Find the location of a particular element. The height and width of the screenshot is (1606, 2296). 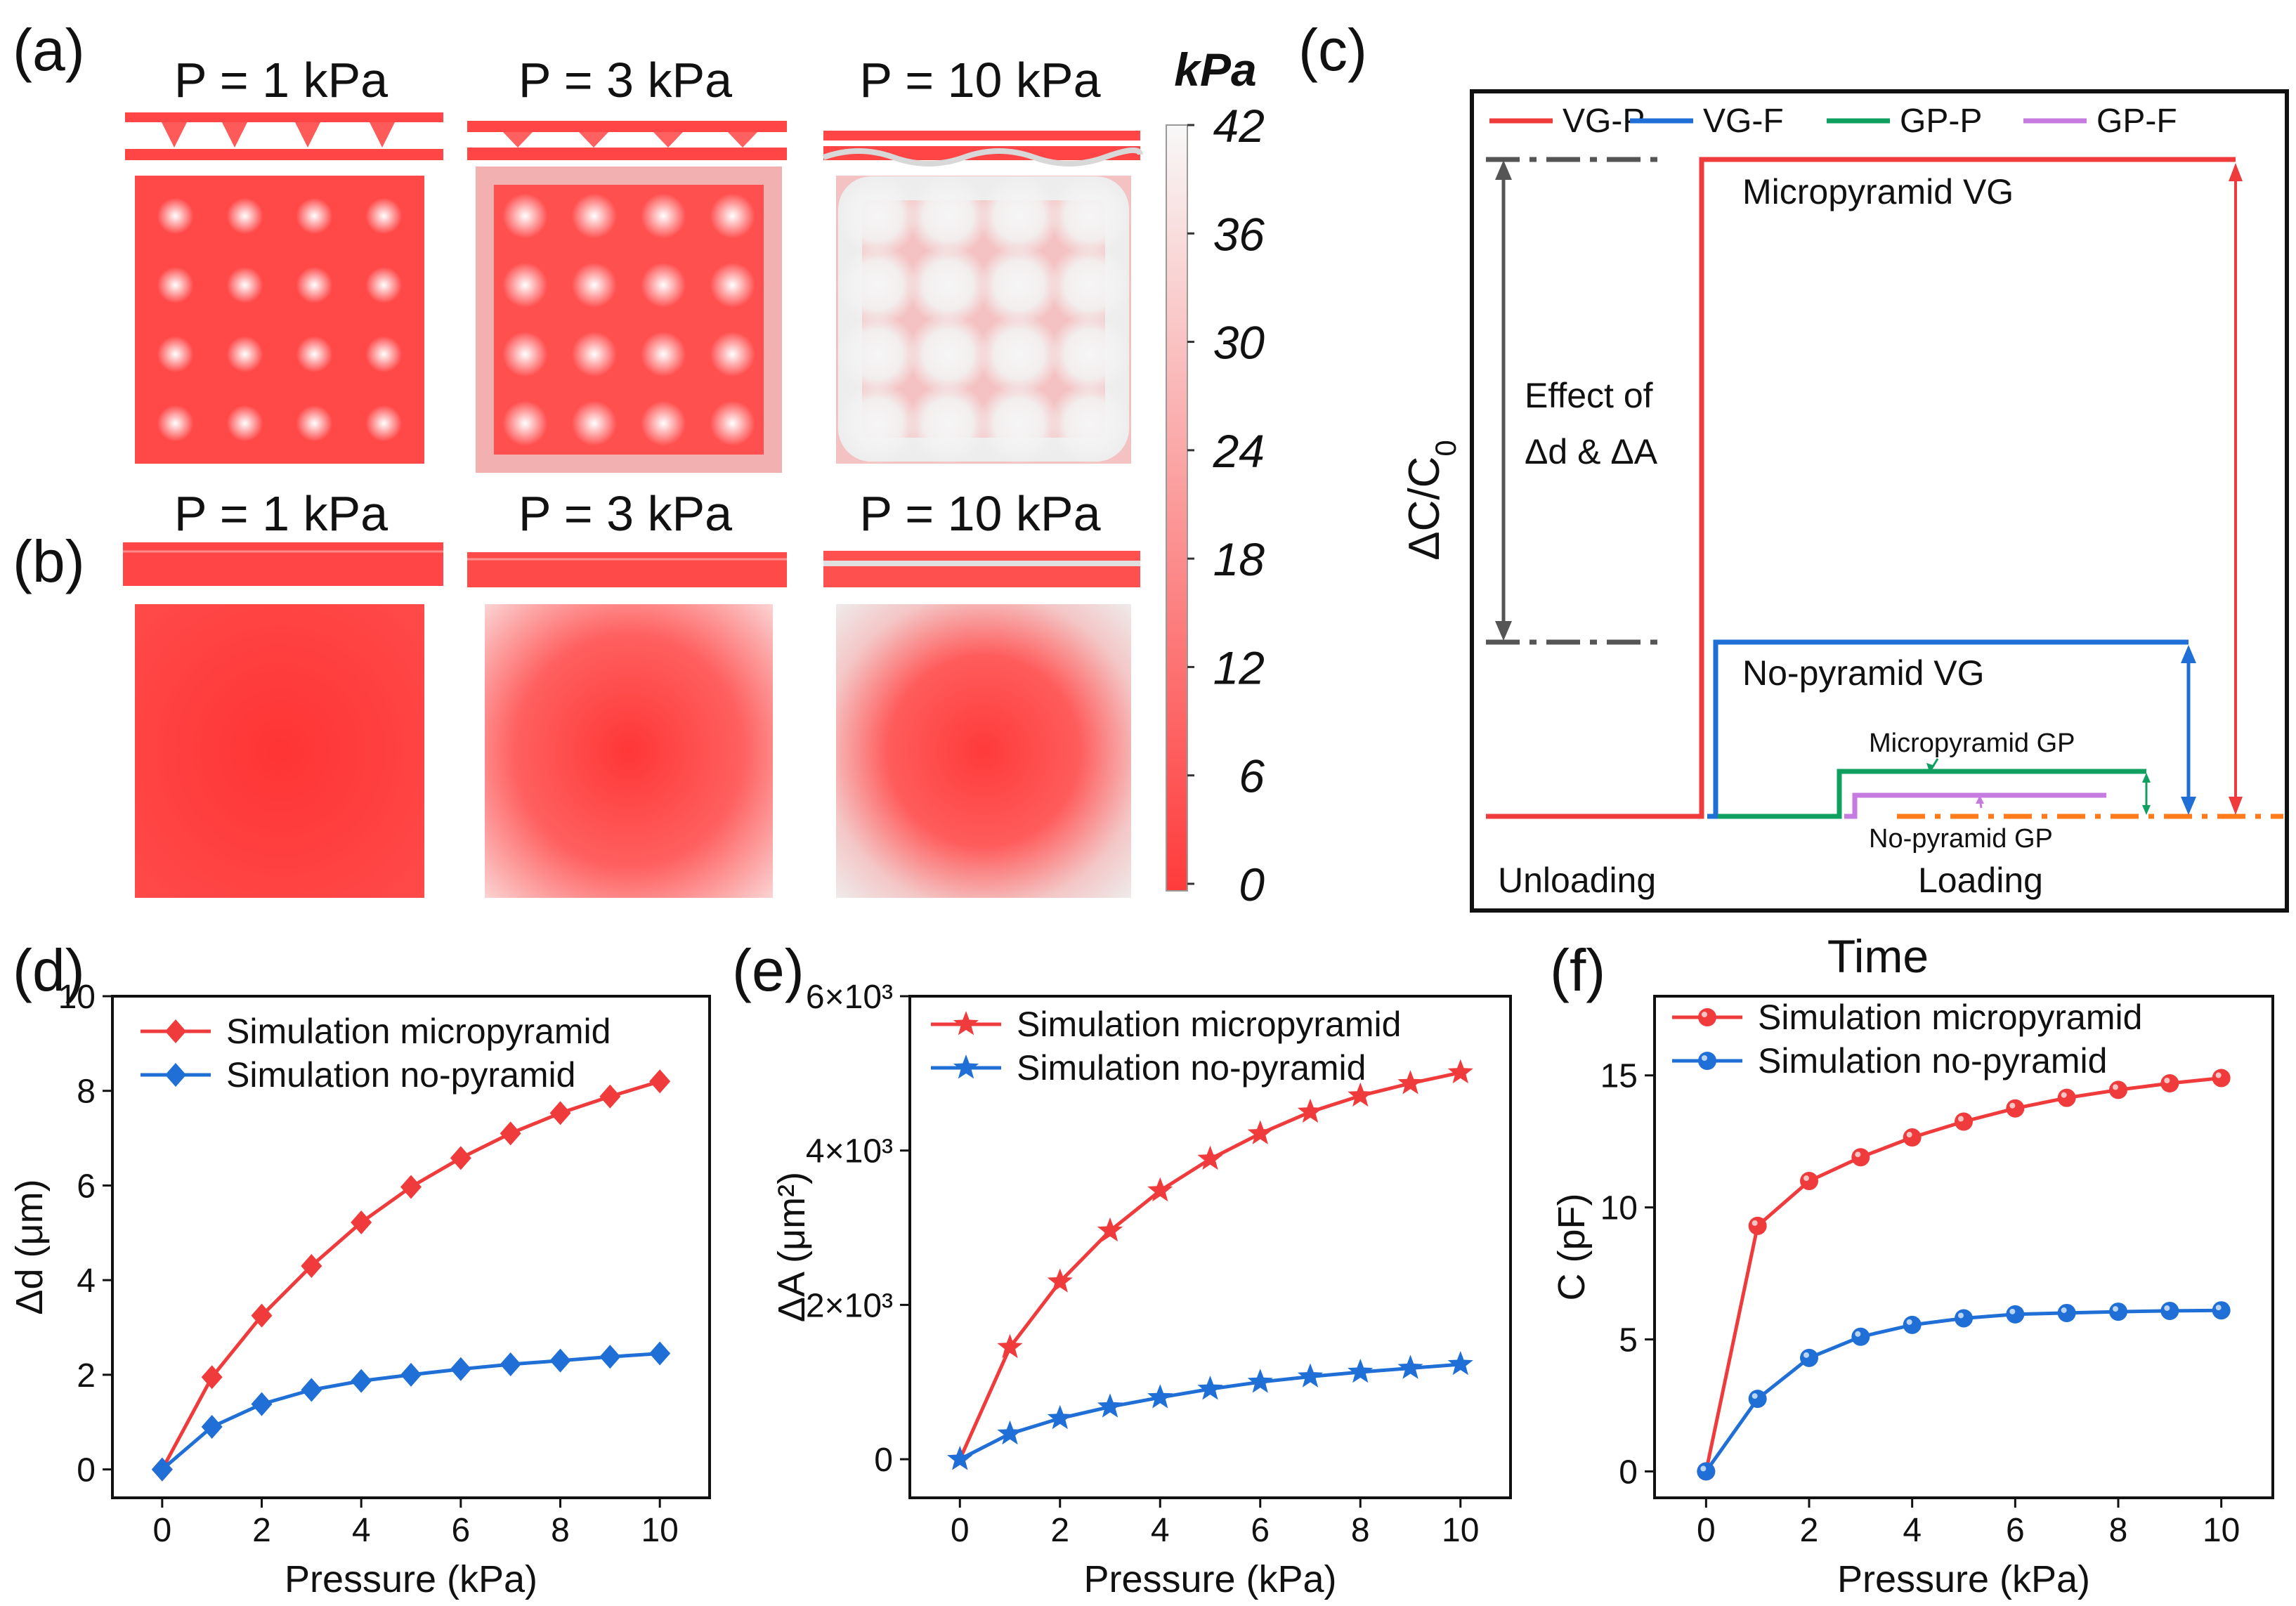

x-tick-label: 0 is located at coordinates (1706, 1530).